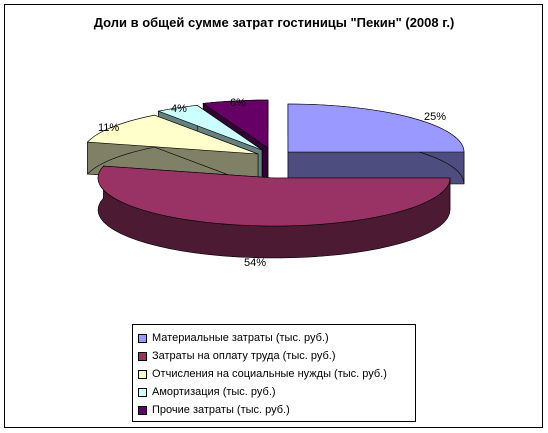 The height and width of the screenshot is (433, 548). I want to click on legend-item-materials: Материальные затраты (тыс. руб.), so click(276, 338).